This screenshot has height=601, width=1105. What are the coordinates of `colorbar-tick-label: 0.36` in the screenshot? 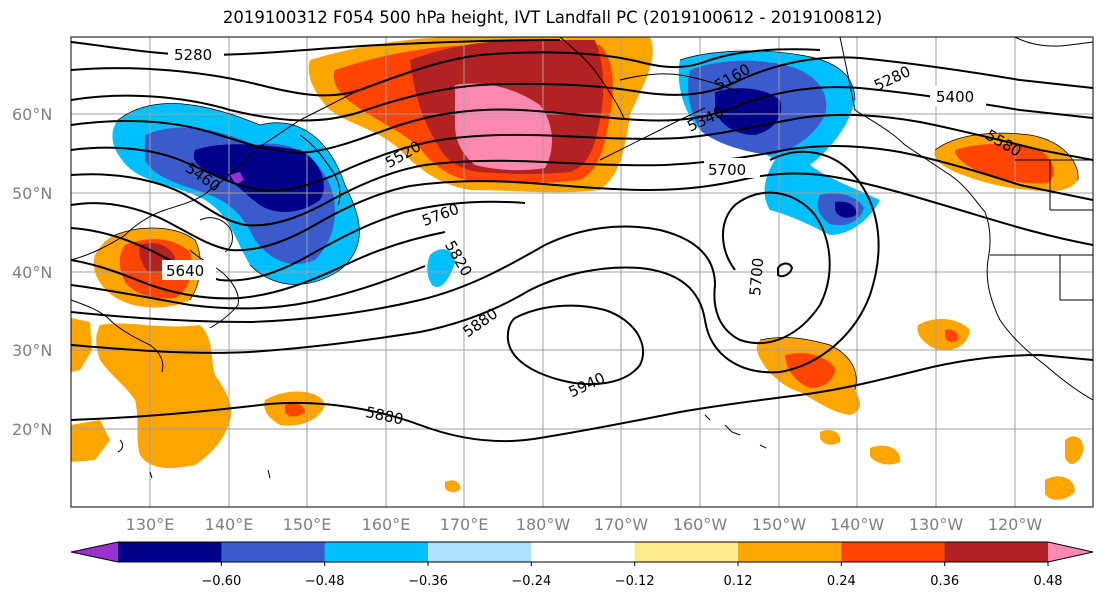 It's located at (944, 581).